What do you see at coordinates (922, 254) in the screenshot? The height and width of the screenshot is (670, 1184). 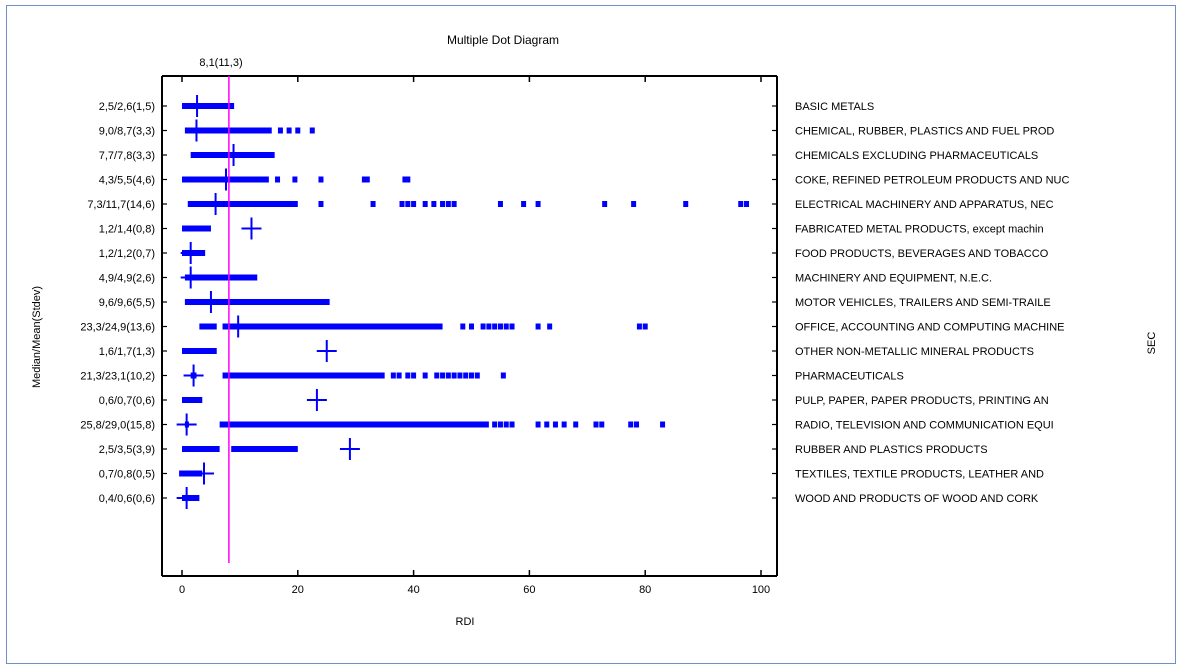 I see `row-category-label: FOOD PRODUCTS, BEVERAGES AND TOBACCO` at bounding box center [922, 254].